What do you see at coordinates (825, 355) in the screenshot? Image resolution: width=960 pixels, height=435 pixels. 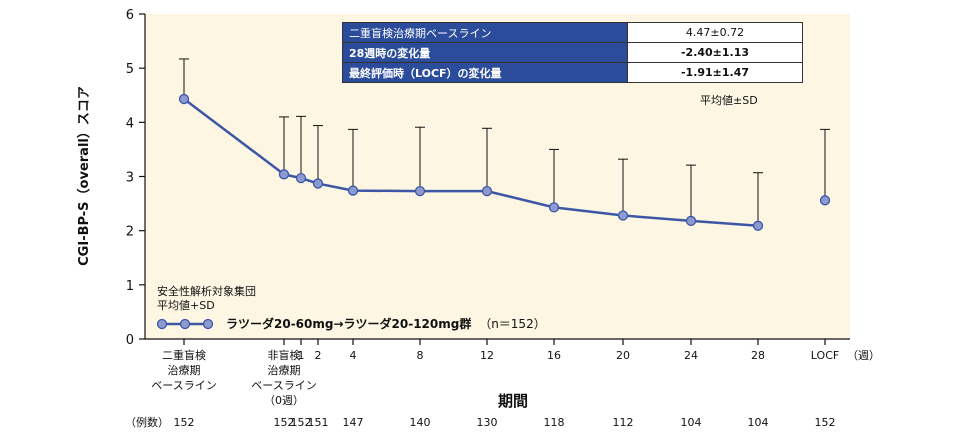 I see `x-tick-label: LOCF` at bounding box center [825, 355].